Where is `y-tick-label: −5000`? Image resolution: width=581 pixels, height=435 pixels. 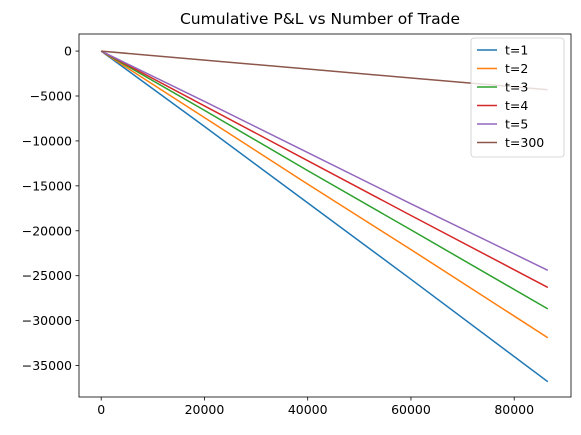 y-tick-label: −5000 is located at coordinates (51, 95).